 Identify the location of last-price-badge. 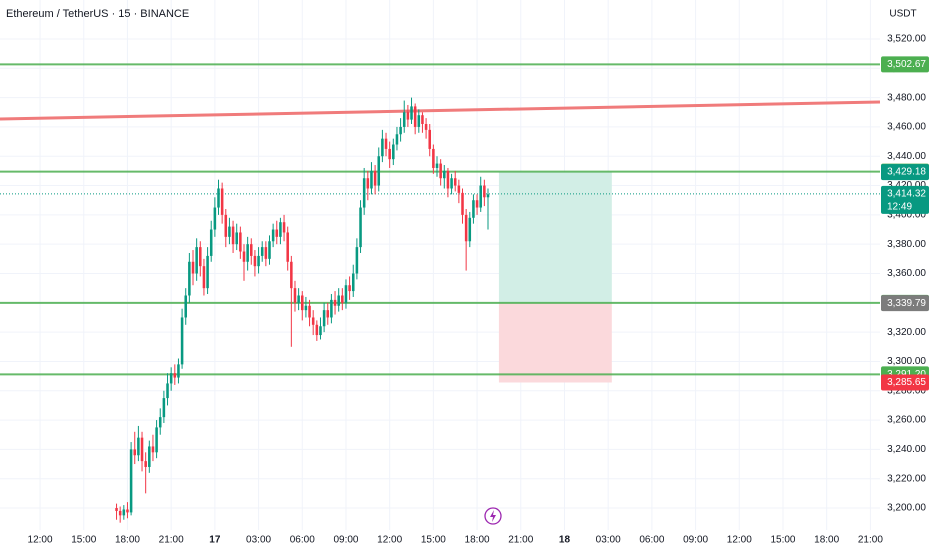
(905, 199).